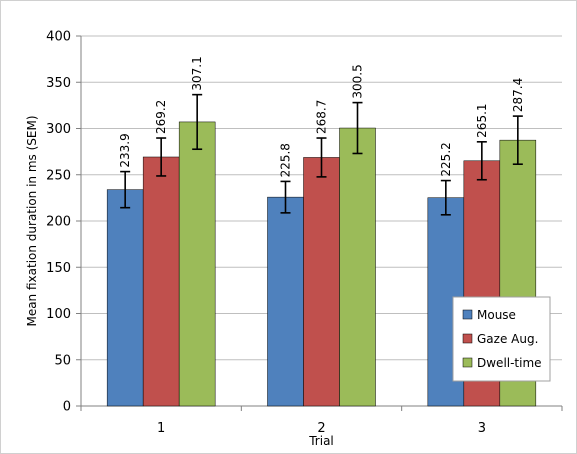 This screenshot has height=454, width=577. I want to click on y-tick-label: 400, so click(58, 37).